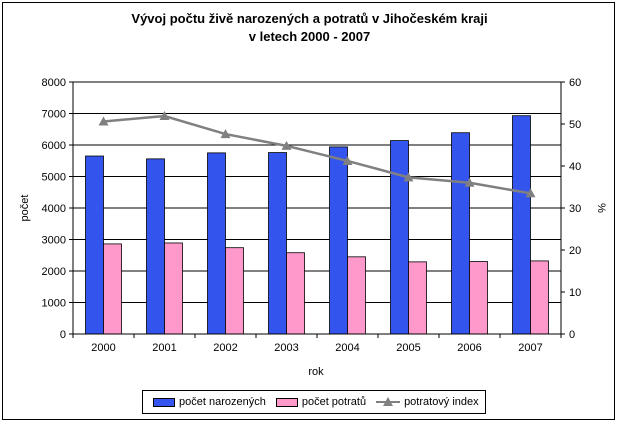 This screenshot has height=424, width=619. I want to click on y-tick-label: 3000, so click(54, 241).